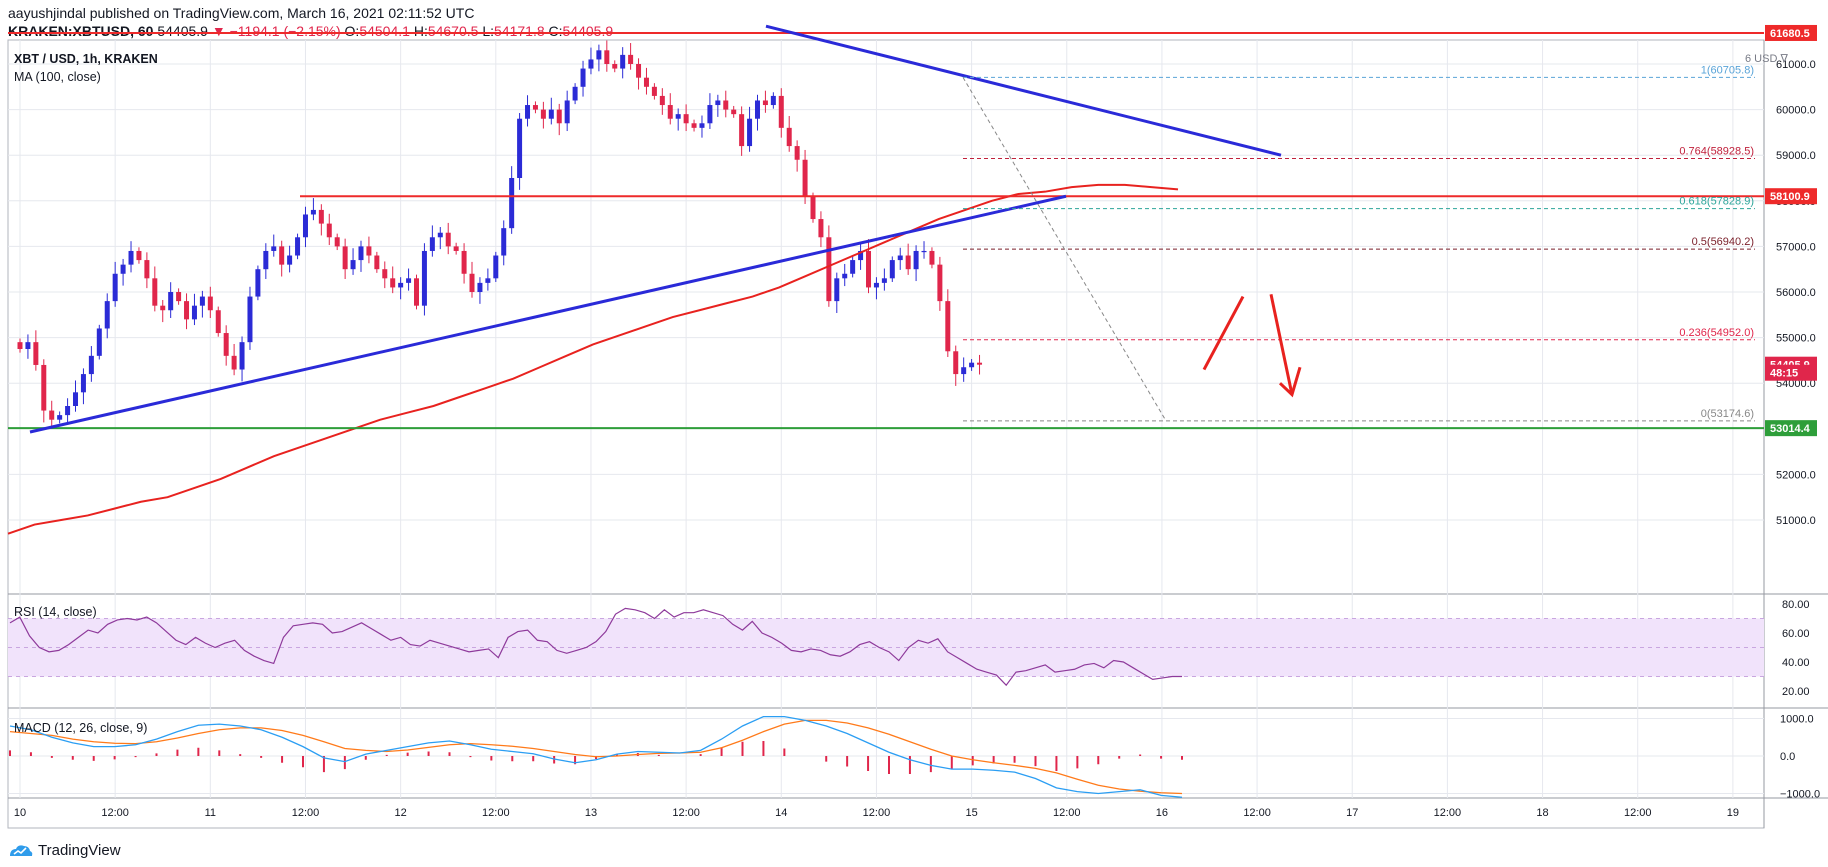 The height and width of the screenshot is (867, 1828). What do you see at coordinates (210, 813) in the screenshot?
I see `x-tick-label: 11` at bounding box center [210, 813].